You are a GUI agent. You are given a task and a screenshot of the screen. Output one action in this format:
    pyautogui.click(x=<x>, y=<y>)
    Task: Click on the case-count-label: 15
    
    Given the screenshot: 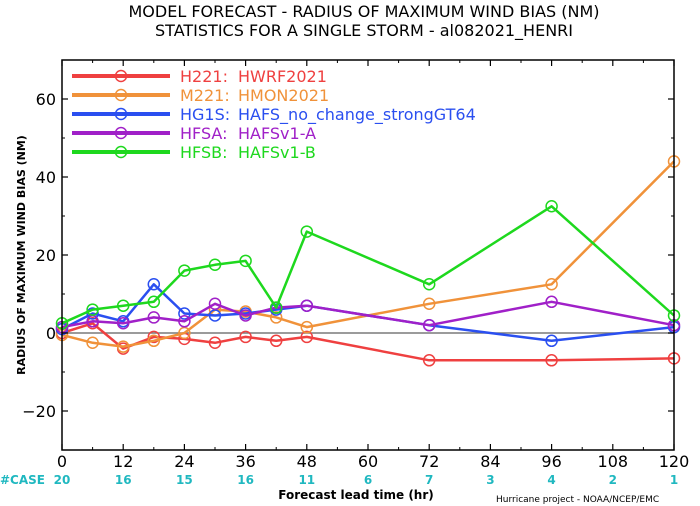 What is the action you would take?
    pyautogui.click(x=184, y=480)
    